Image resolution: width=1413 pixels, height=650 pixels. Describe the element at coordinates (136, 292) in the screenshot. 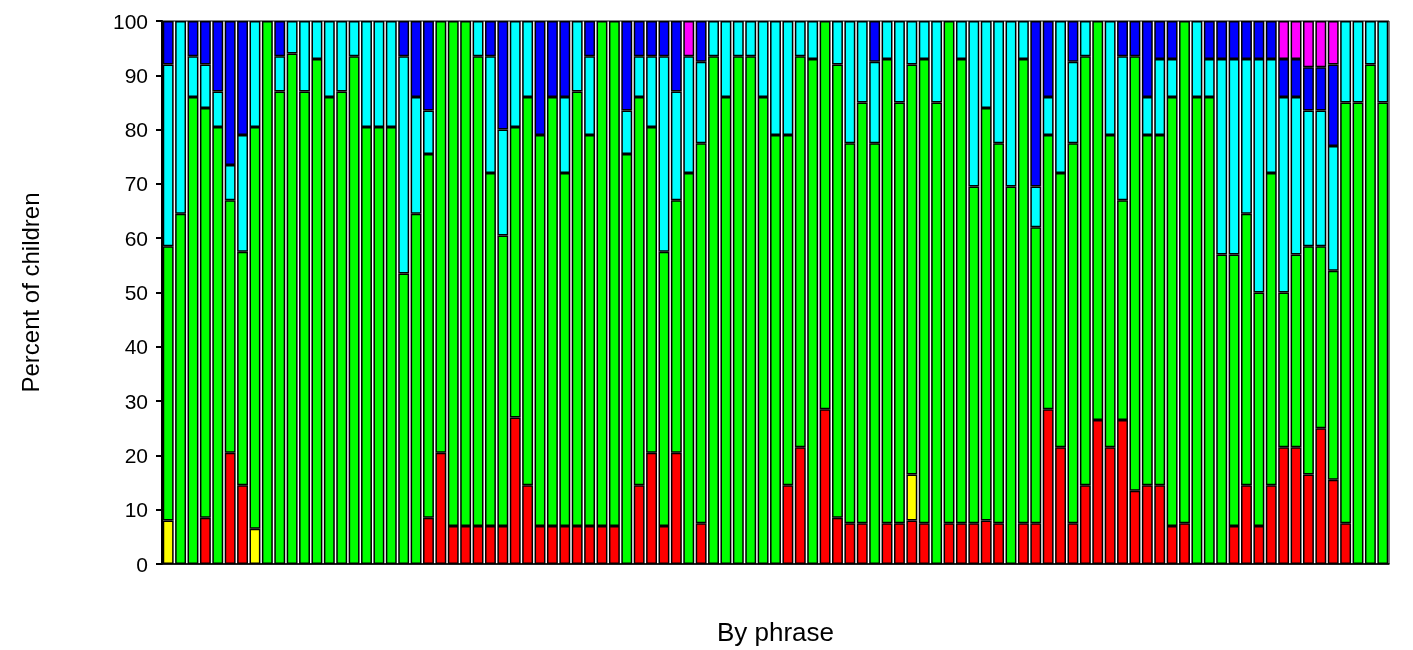

I see `y-tick-label: 50` at that location.